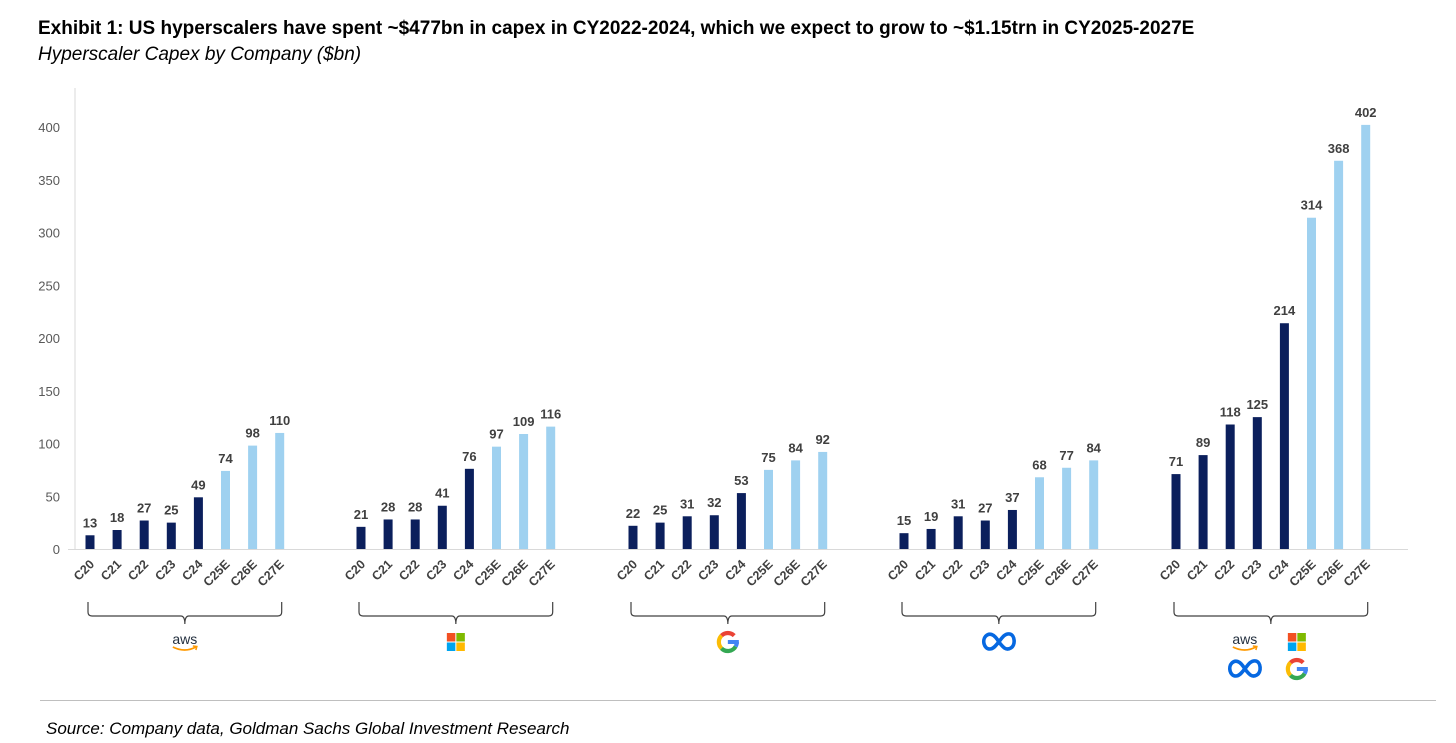  What do you see at coordinates (252, 433) in the screenshot?
I see `data-label: 98` at bounding box center [252, 433].